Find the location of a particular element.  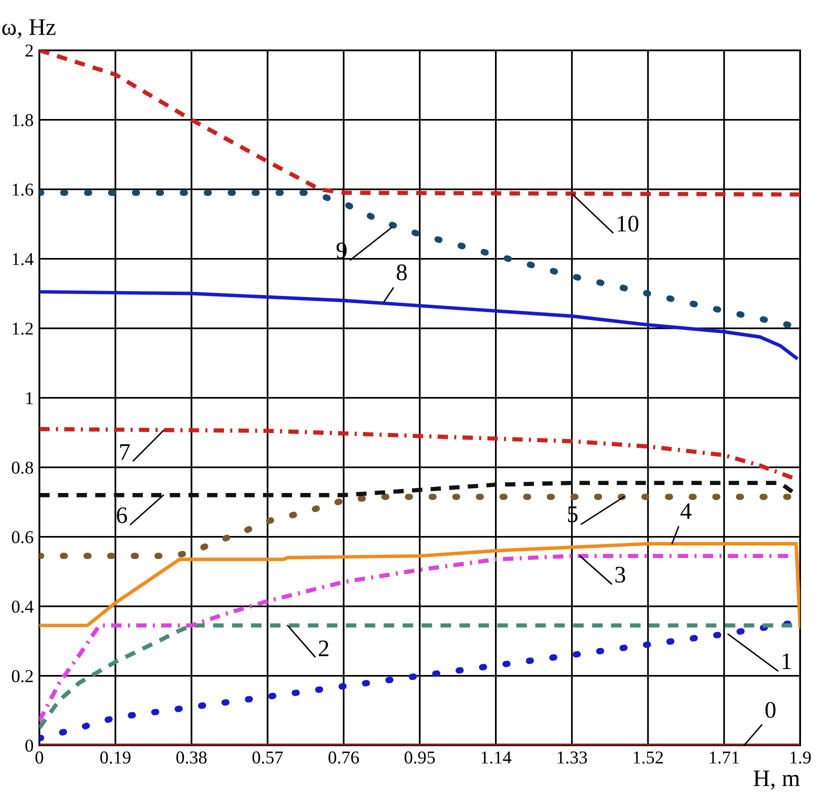

annotation: 1 is located at coordinates (786, 661).